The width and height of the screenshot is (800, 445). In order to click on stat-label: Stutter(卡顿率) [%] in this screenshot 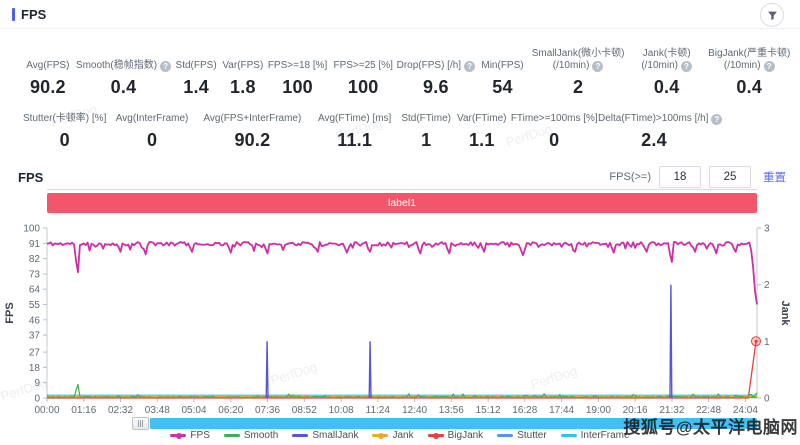, I will do `click(65, 118)`.